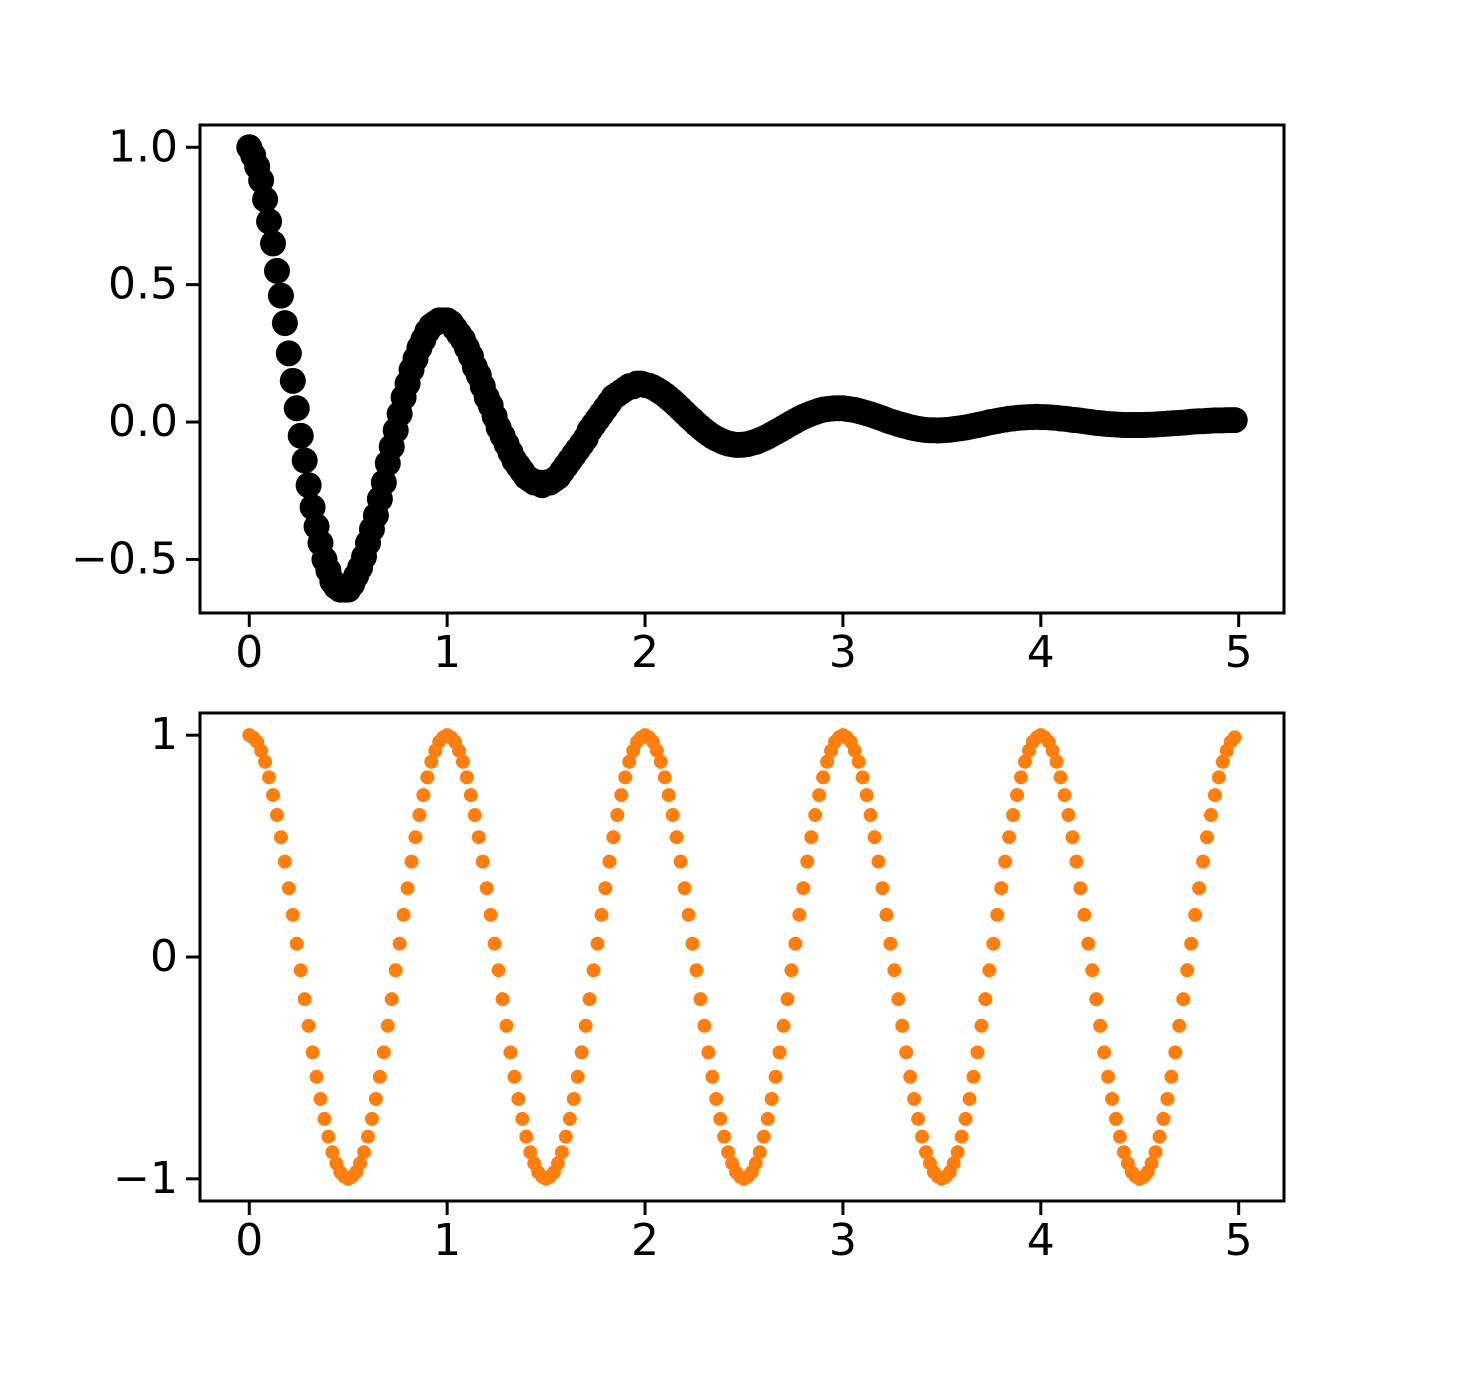  I want to click on x-tick-label: 1, so click(447, 1240).